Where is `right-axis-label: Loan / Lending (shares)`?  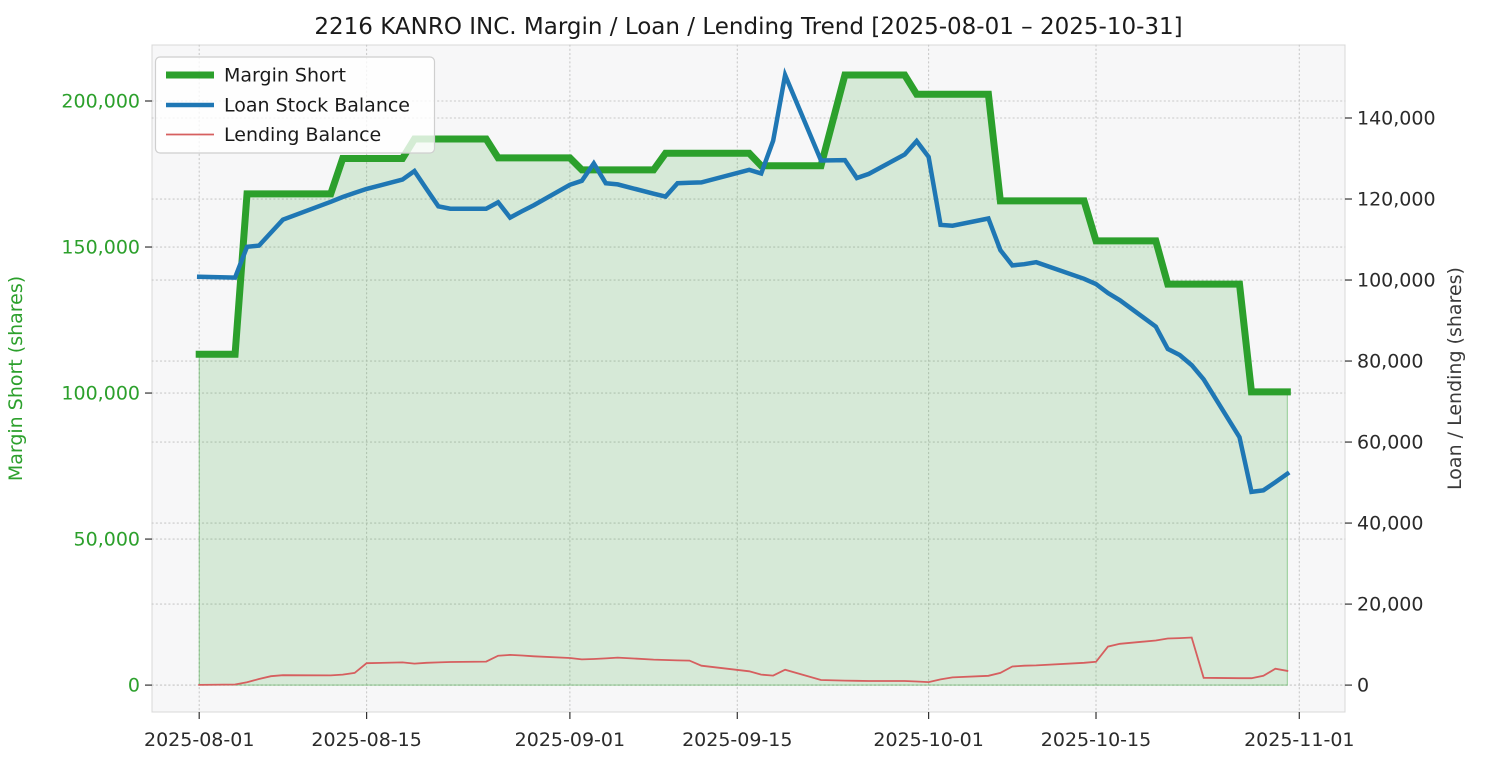
right-axis-label: Loan / Lending (shares) is located at coordinates (1455, 378).